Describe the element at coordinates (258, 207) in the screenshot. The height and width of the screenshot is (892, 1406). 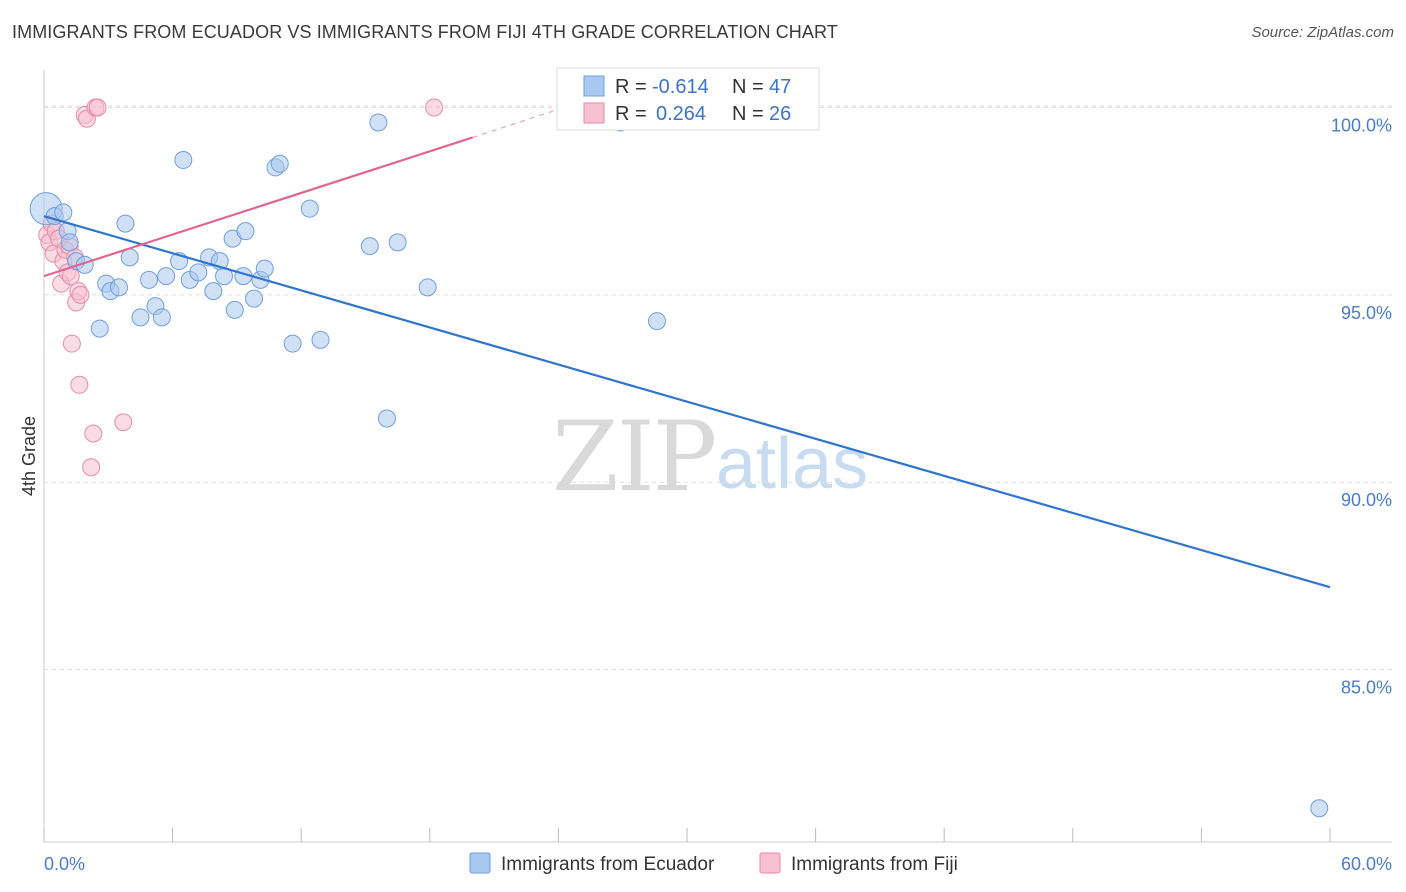
I see `fiji-trend-line` at that location.